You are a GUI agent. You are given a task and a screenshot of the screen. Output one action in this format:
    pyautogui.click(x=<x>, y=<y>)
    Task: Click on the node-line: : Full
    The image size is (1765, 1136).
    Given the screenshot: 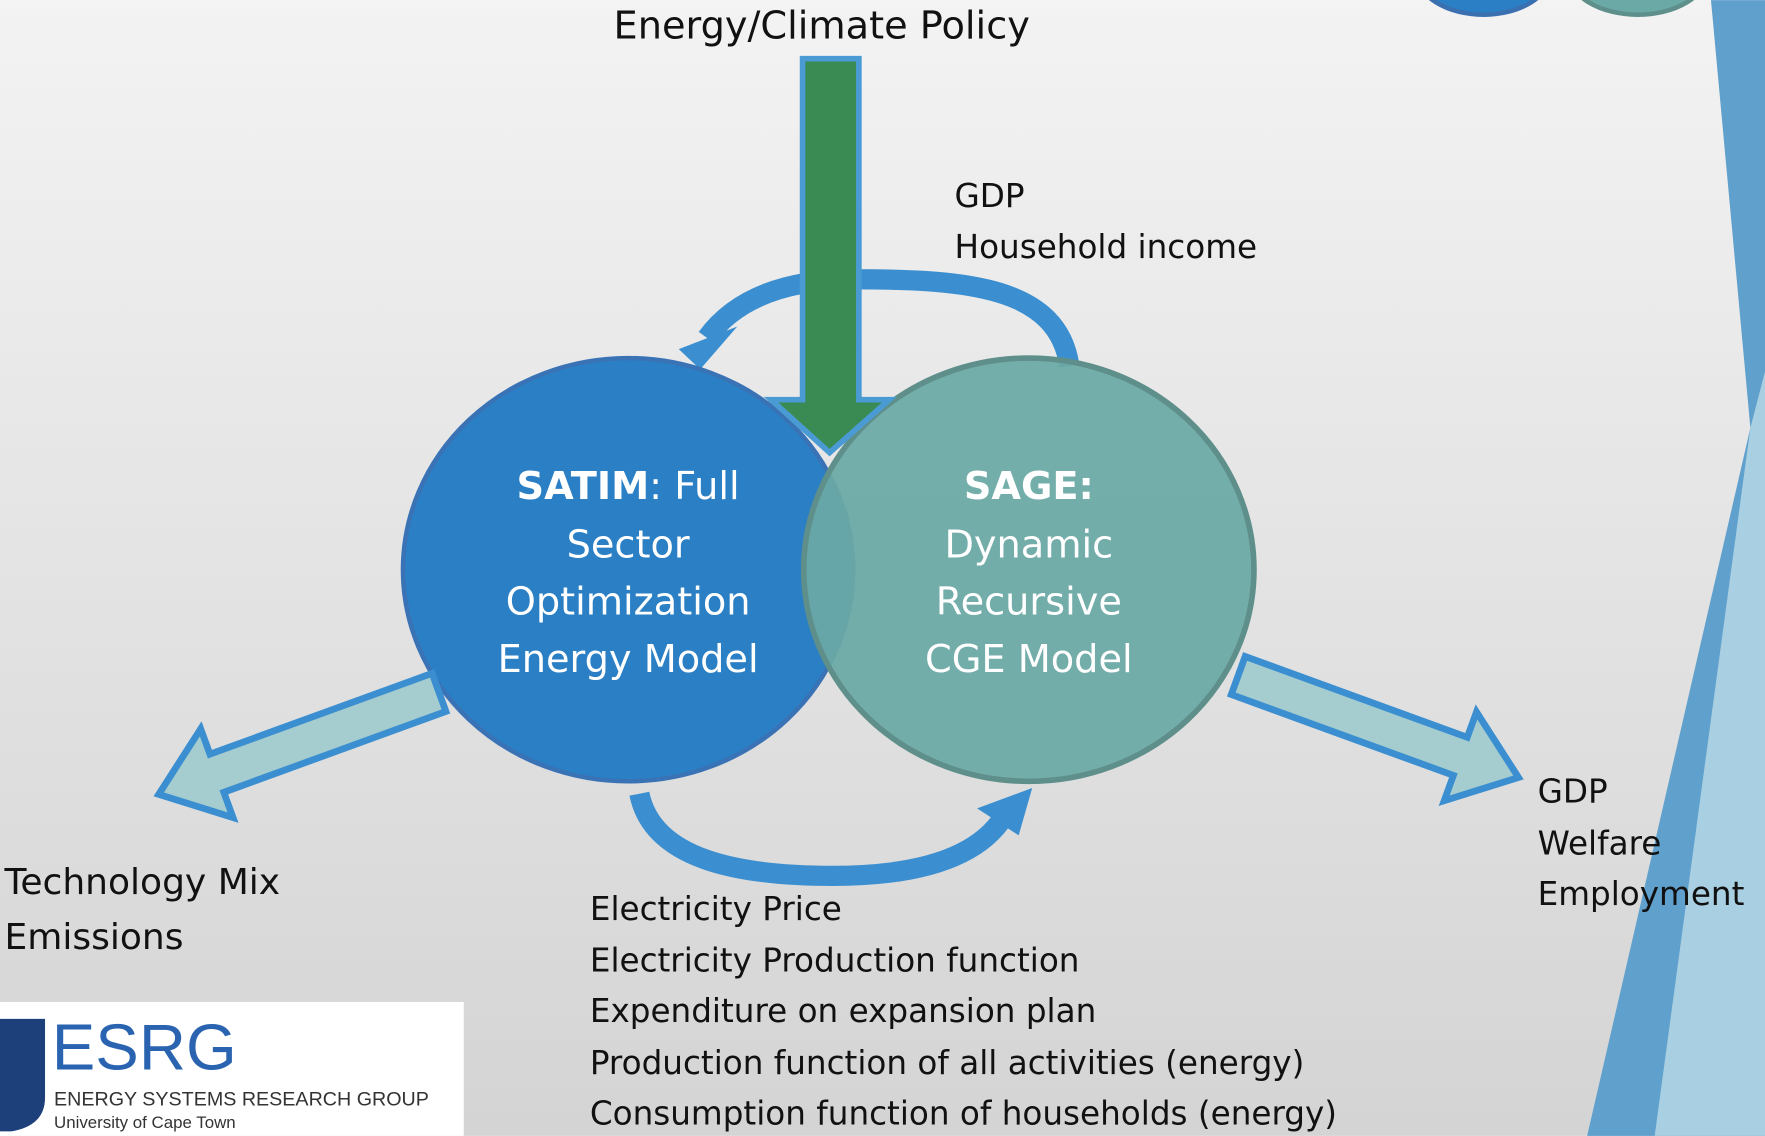 What is the action you would take?
    pyautogui.click(x=694, y=486)
    